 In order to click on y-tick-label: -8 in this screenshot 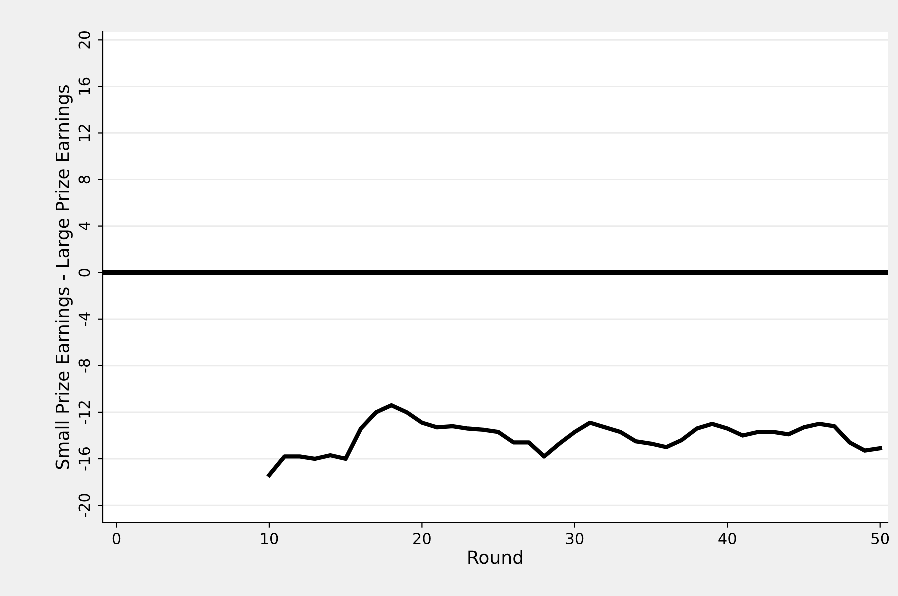, I will do `click(84, 366)`.